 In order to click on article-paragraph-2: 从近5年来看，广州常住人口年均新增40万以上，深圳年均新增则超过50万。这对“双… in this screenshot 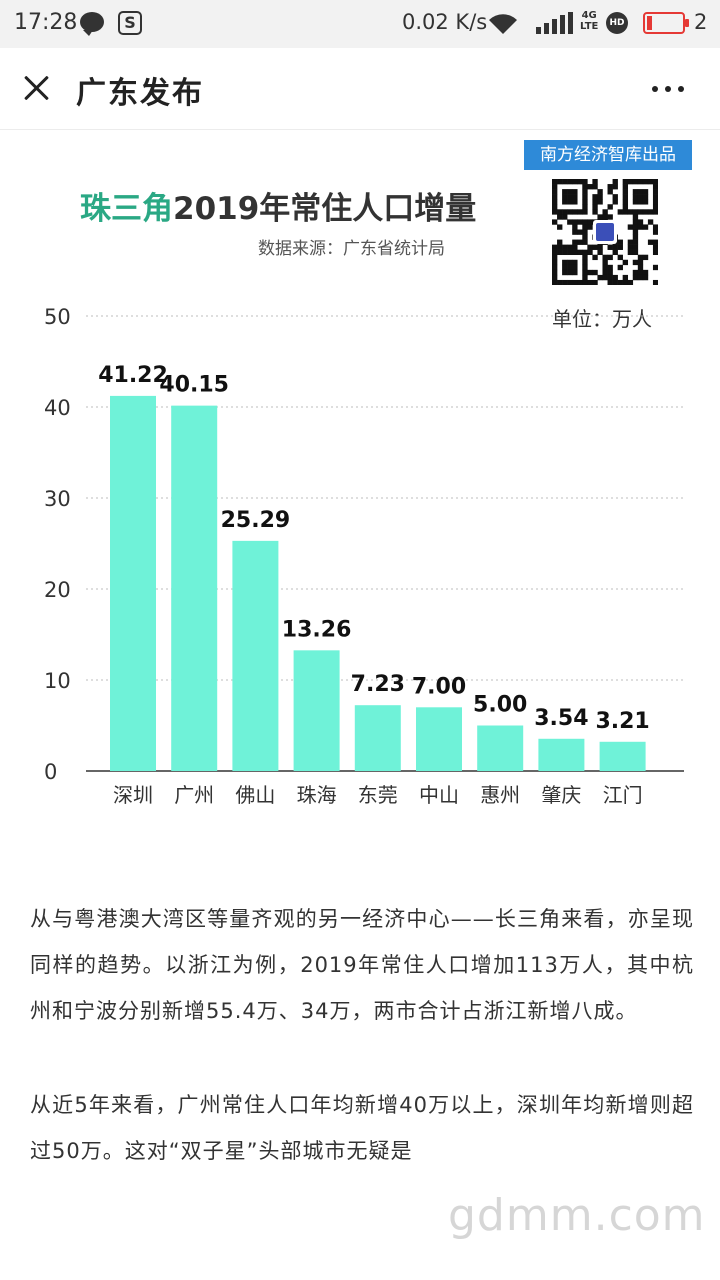, I will do `click(362, 1128)`.